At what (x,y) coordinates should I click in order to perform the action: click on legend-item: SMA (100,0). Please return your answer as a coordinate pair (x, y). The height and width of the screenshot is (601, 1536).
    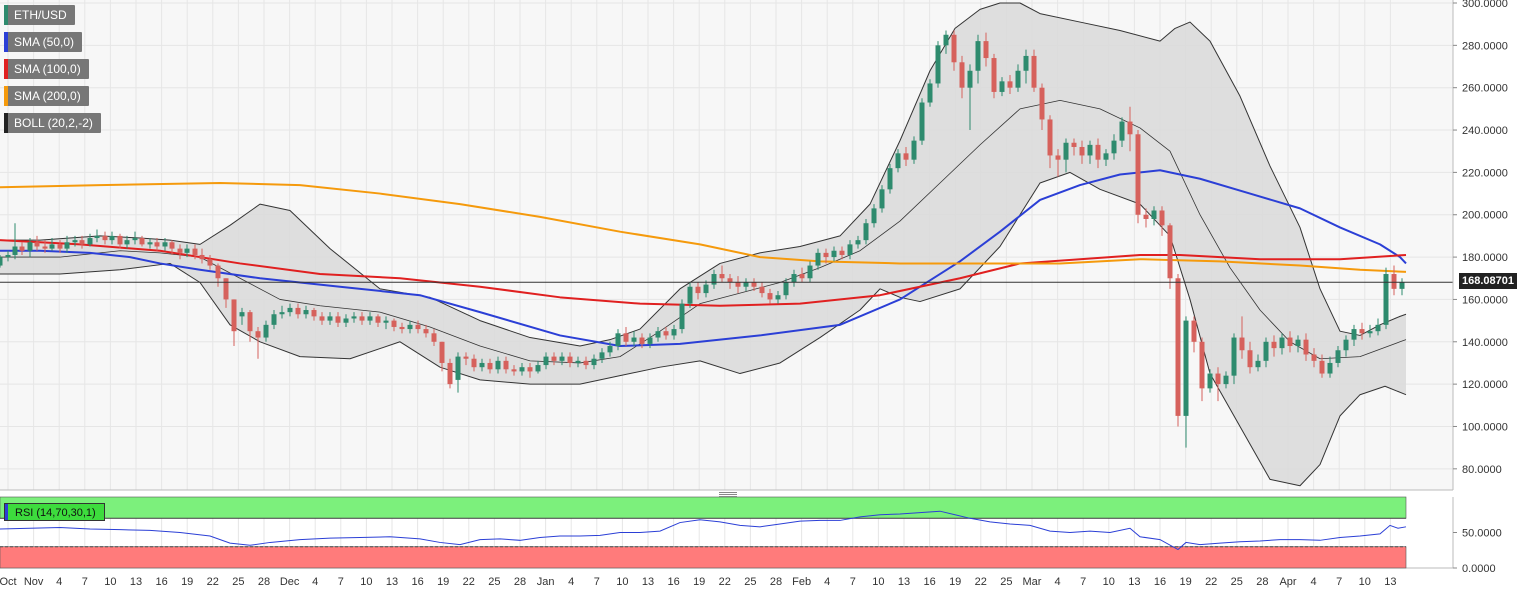
    Looking at the image, I should click on (46, 69).